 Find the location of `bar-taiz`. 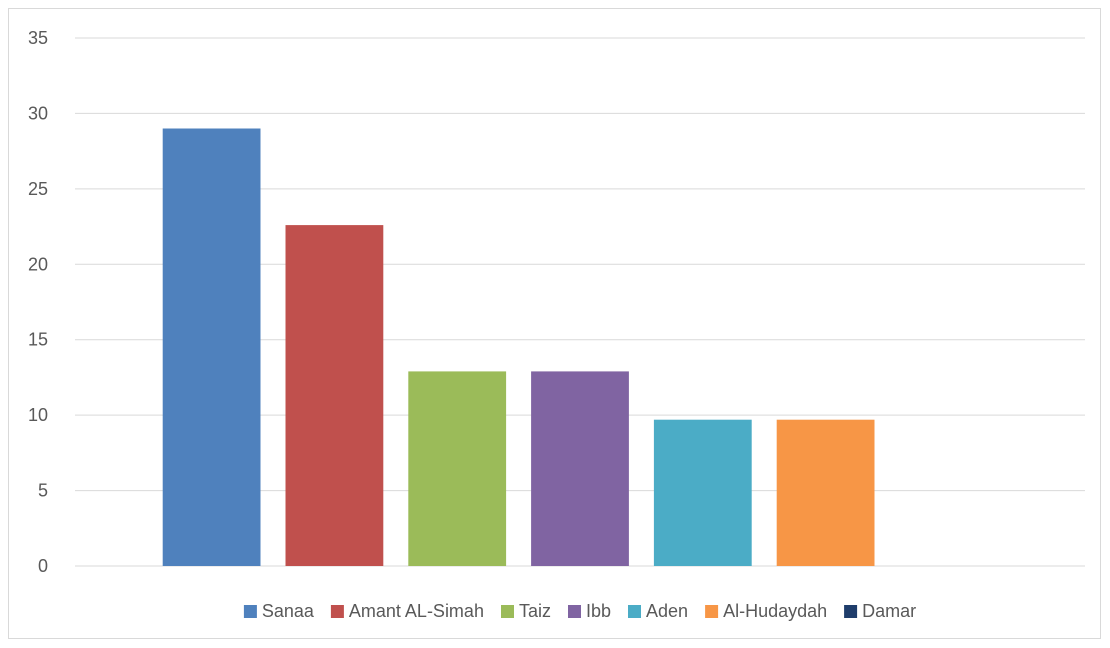

bar-taiz is located at coordinates (457, 468).